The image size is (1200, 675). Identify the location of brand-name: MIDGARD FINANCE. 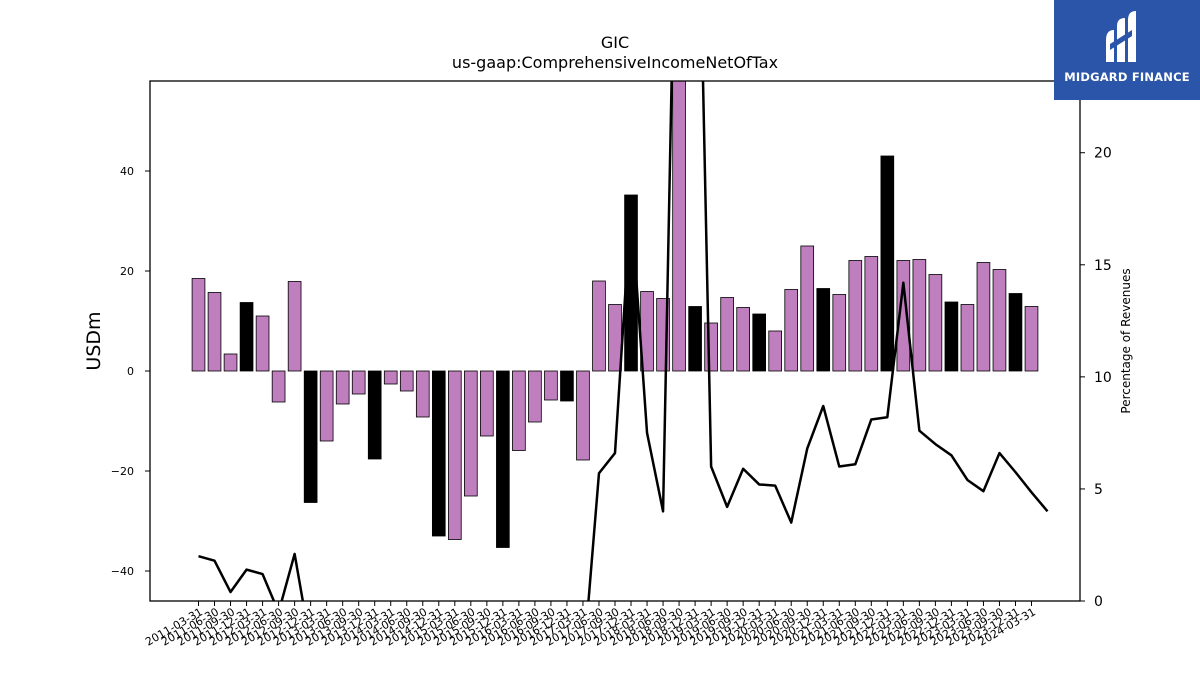
(1127, 77).